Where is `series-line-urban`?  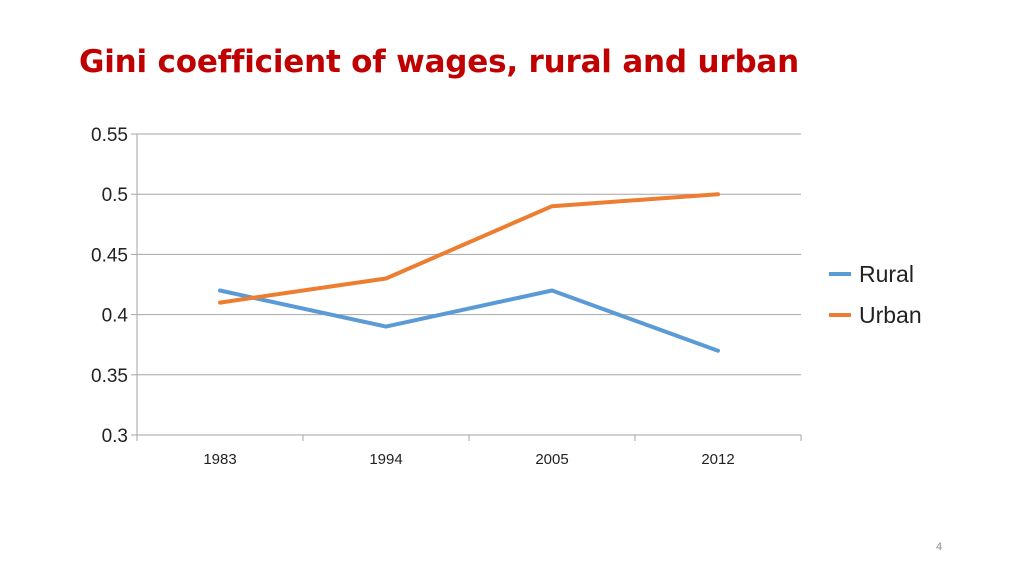
series-line-urban is located at coordinates (469, 248).